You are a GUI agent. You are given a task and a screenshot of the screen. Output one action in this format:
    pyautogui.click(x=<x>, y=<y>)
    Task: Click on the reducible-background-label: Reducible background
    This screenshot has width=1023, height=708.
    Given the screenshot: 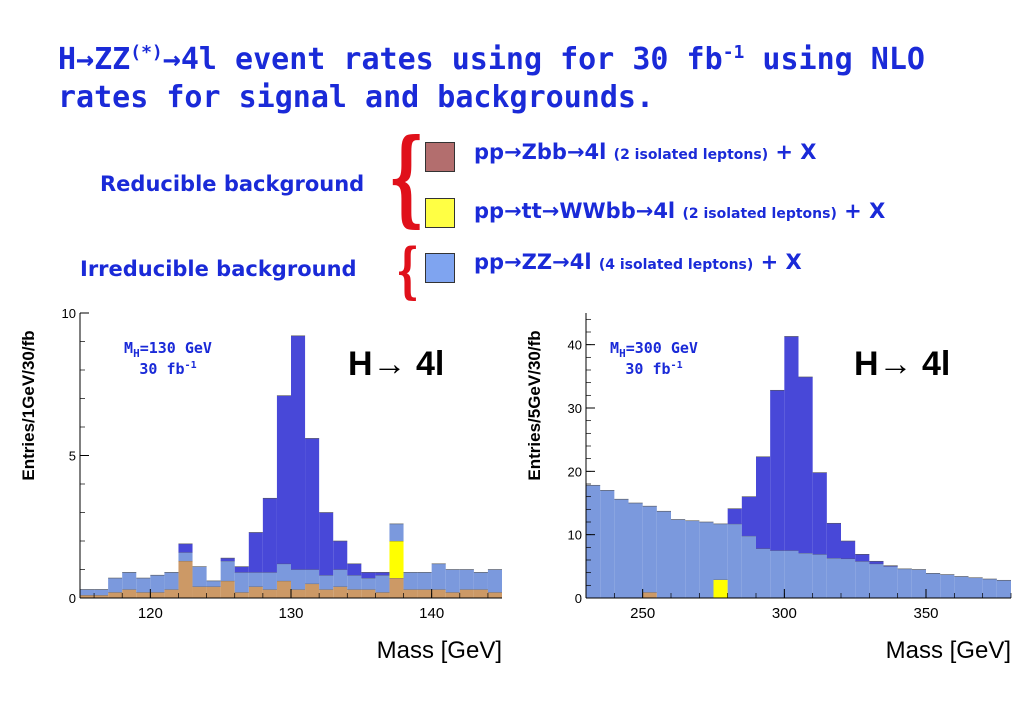 What is the action you would take?
    pyautogui.click(x=232, y=184)
    